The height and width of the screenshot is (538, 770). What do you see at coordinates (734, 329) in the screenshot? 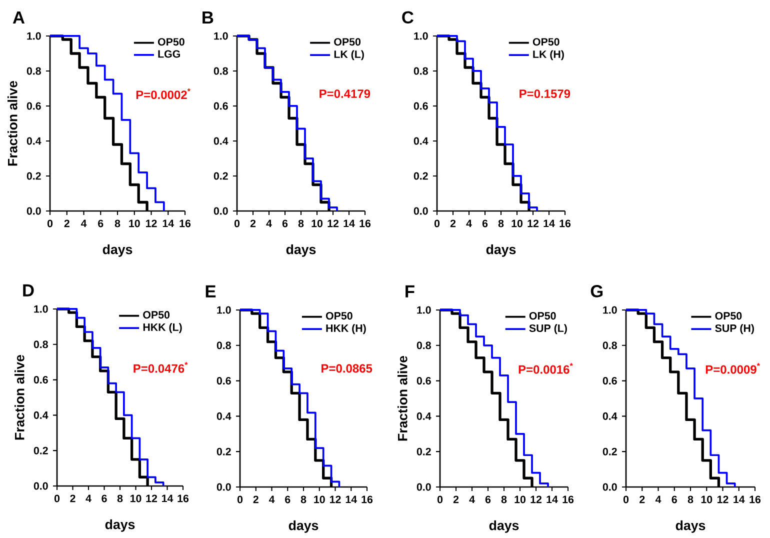
I see `legend-label: SUP (H)` at bounding box center [734, 329].